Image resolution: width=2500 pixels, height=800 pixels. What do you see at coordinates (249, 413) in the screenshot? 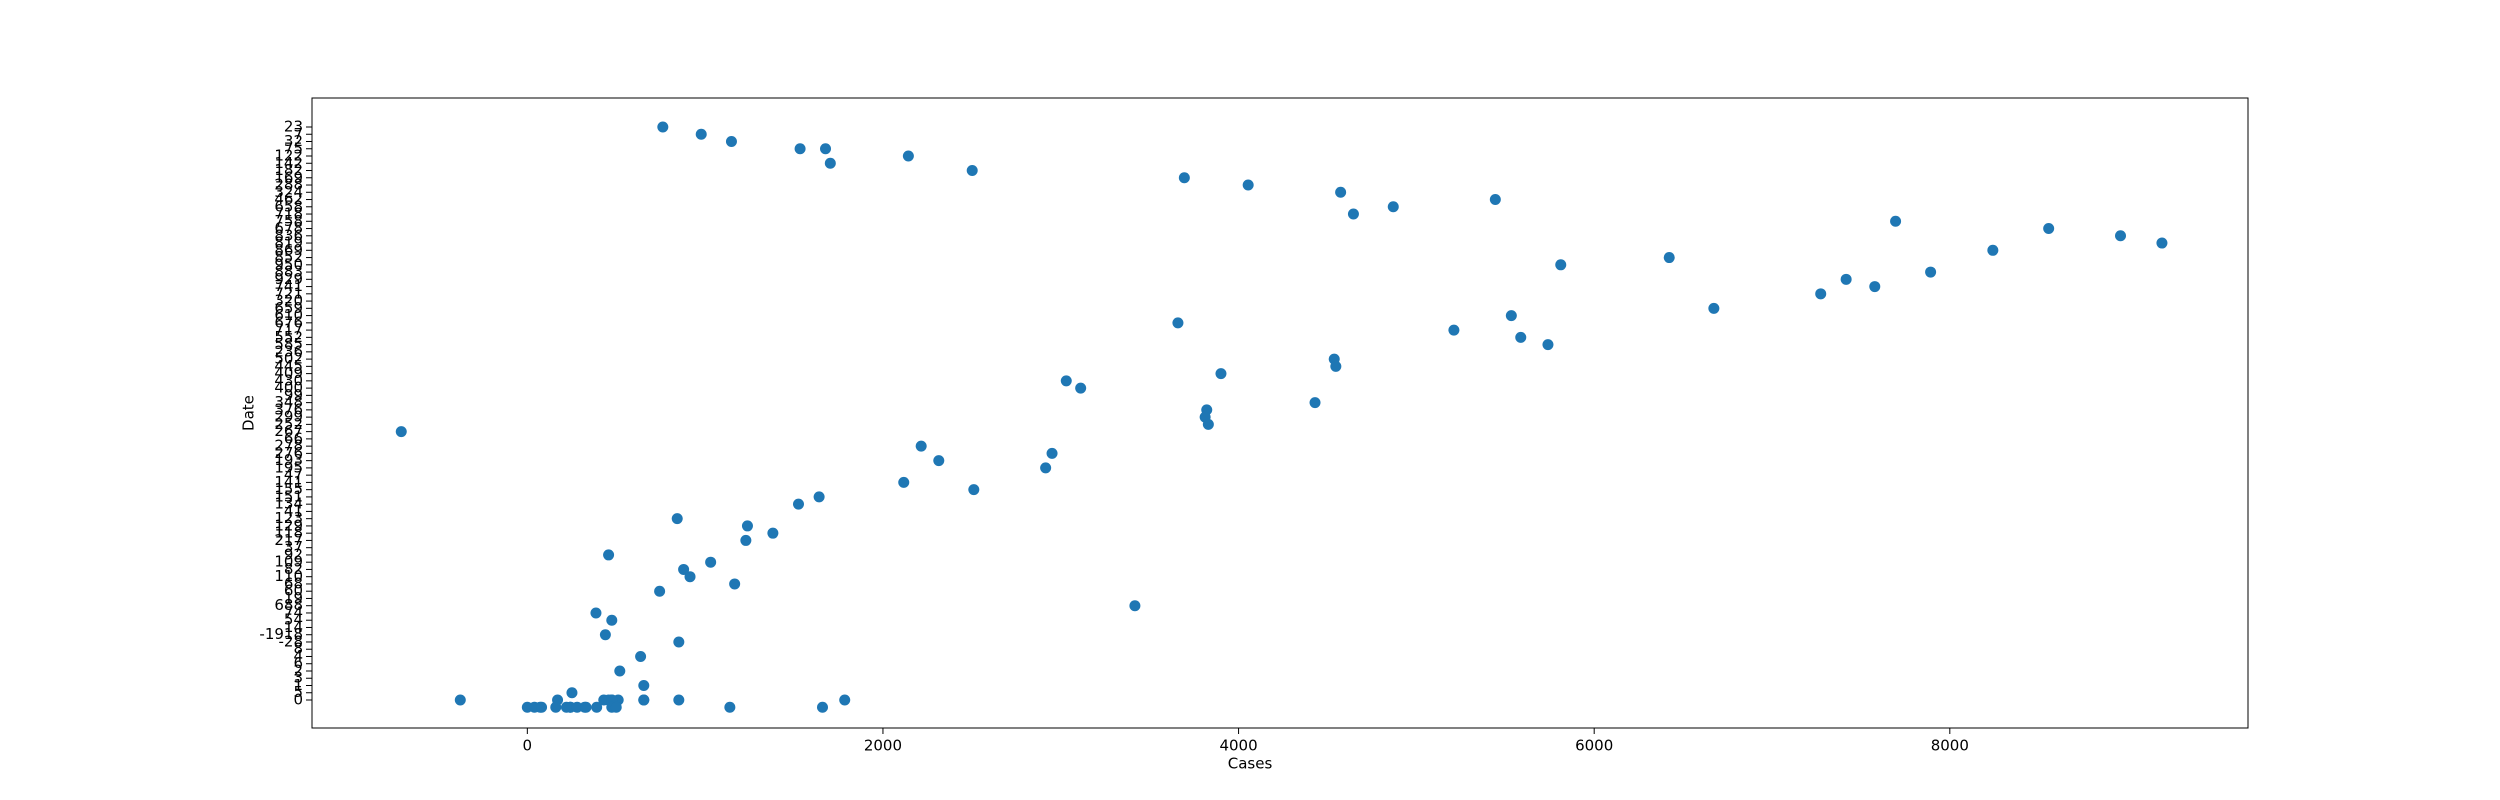
I see `y-axis-label: Date` at bounding box center [249, 413].